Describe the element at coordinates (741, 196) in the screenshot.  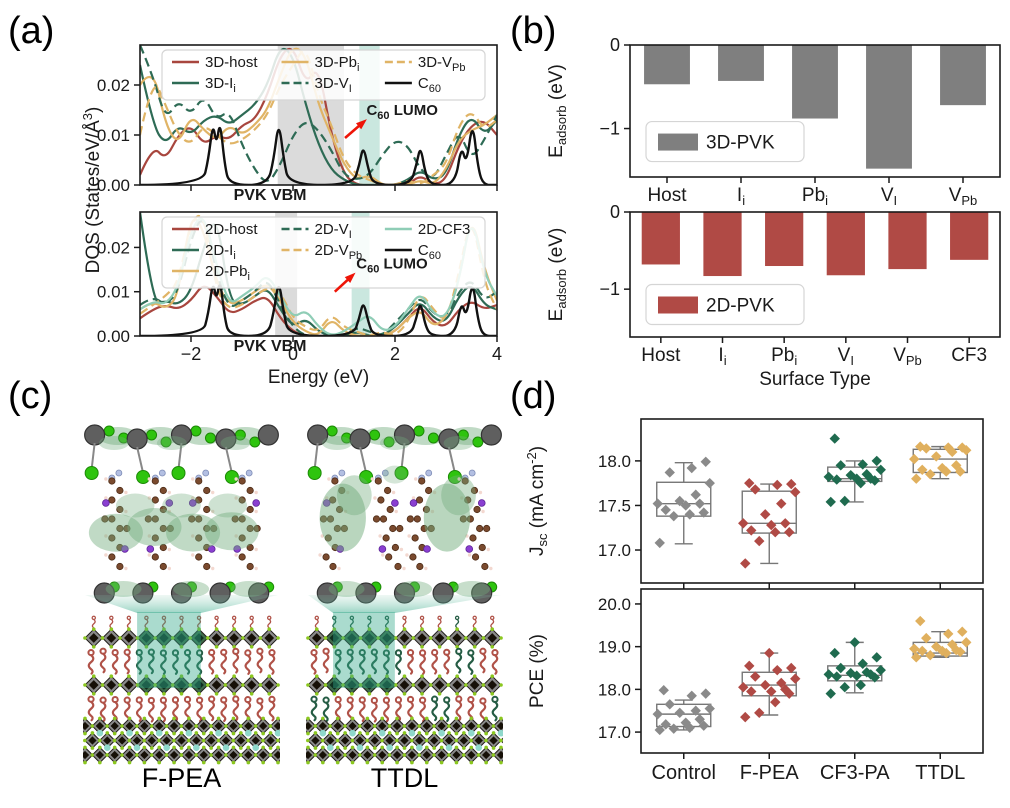
I see `x-tick-label-Ii: Ii` at that location.